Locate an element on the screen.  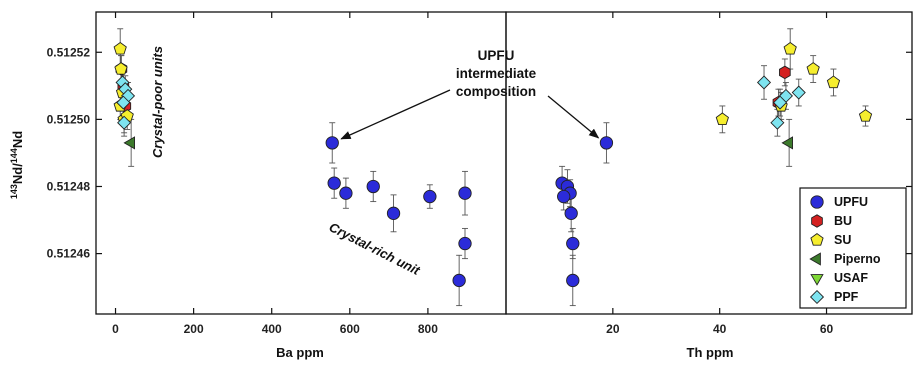
legend-marker-ppf is located at coordinates (817, 297).